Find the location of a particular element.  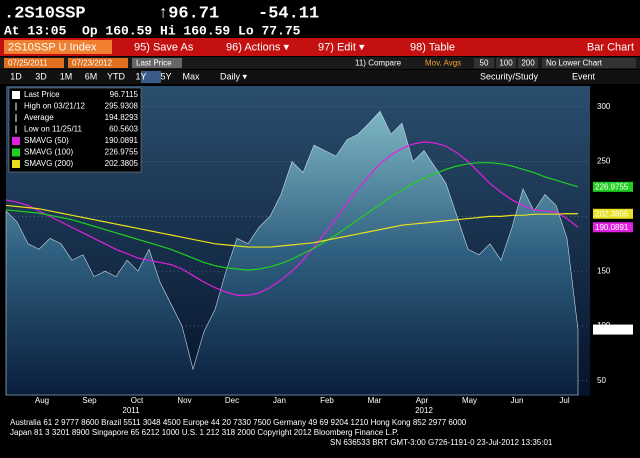

y-tick-label: 50 is located at coordinates (601, 380).